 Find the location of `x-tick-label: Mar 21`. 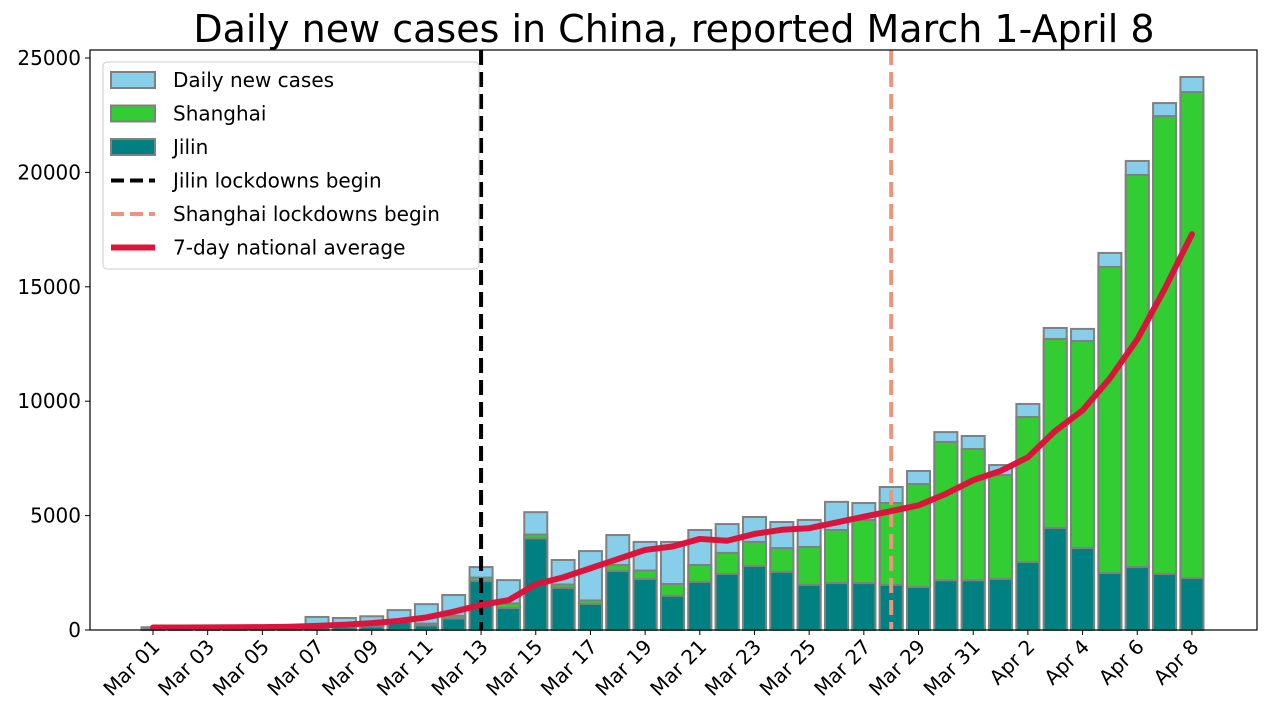

x-tick-label: Mar 21 is located at coordinates (678, 668).